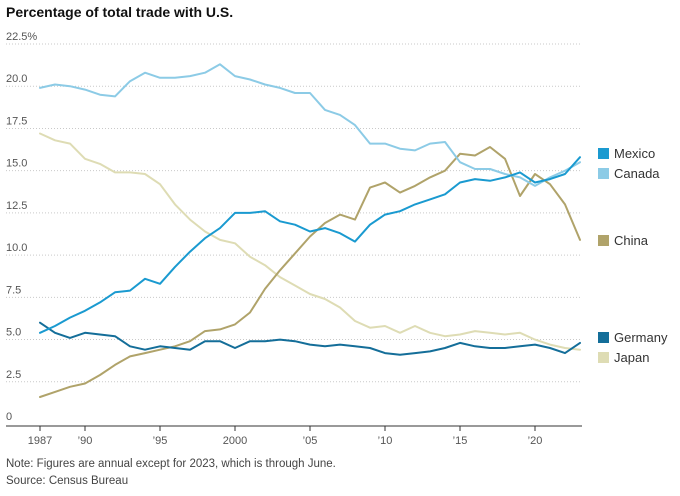  What do you see at coordinates (603, 357) in the screenshot?
I see `legend-swatch-japan` at bounding box center [603, 357].